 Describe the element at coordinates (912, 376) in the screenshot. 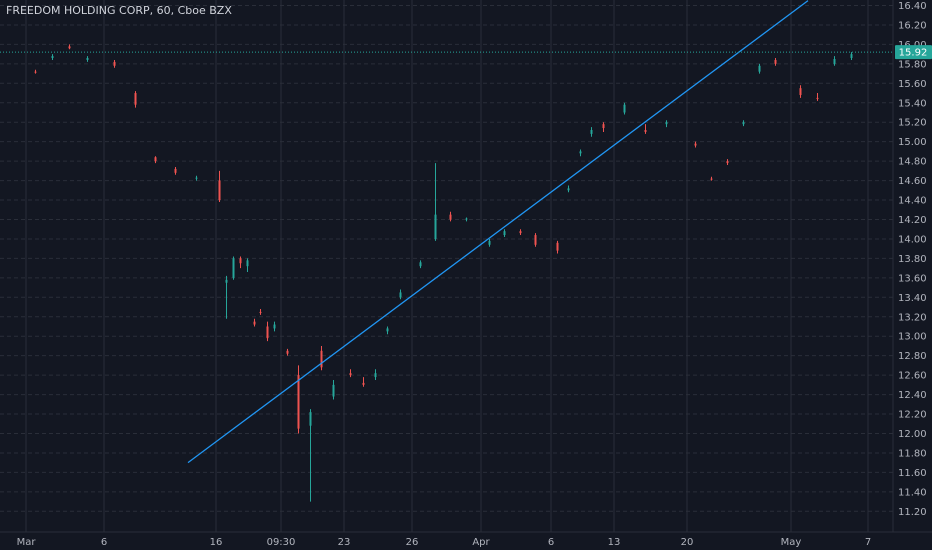

I see `y-tick-label: 12.60` at that location.